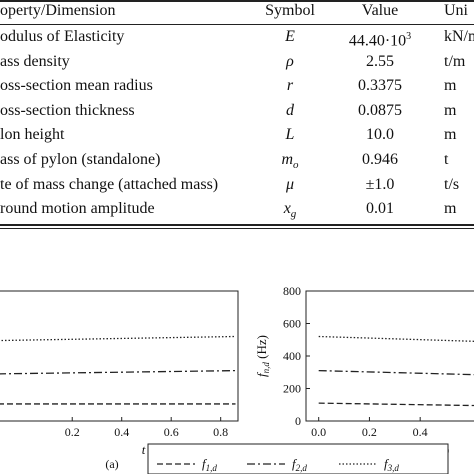 This screenshot has width=474, height=474. I want to click on header-unit: Uni, so click(456, 10).